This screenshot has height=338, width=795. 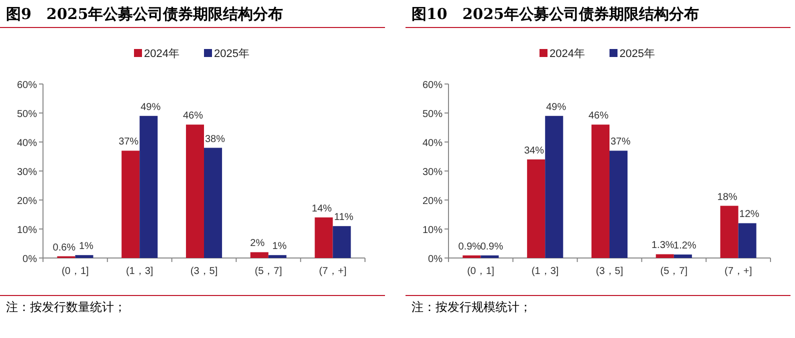 What do you see at coordinates (322, 208) in the screenshot?
I see `data-label: 14%` at bounding box center [322, 208].